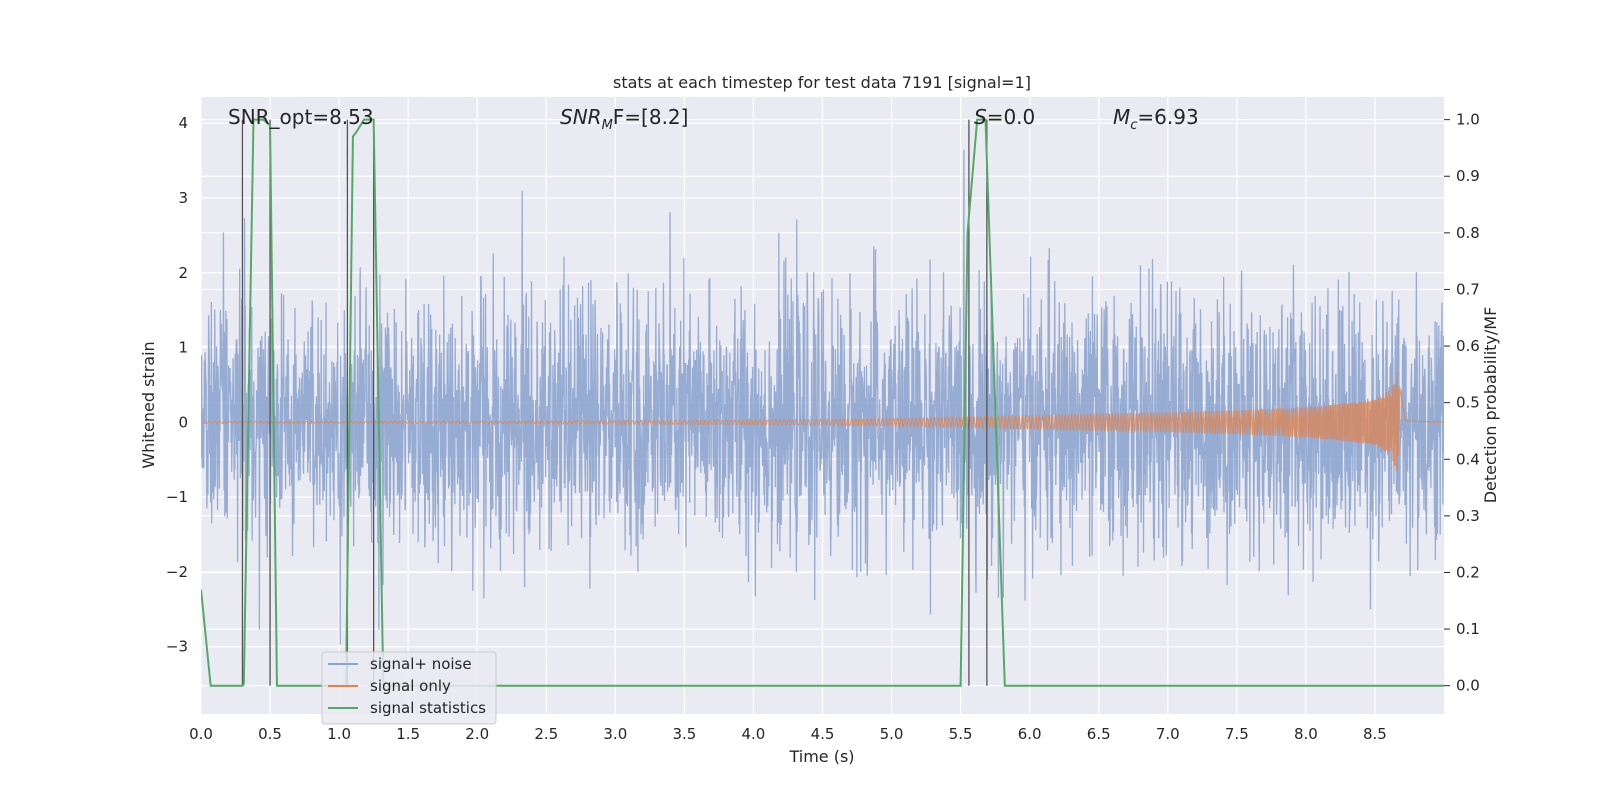 This screenshot has width=1600, height=800. I want to click on y-right-tick-labels: 0.0 0.1 0.2 0.3 0.4 0.5 0.6 0.7 0.8 0.9 1.0, so click(1462, 403).